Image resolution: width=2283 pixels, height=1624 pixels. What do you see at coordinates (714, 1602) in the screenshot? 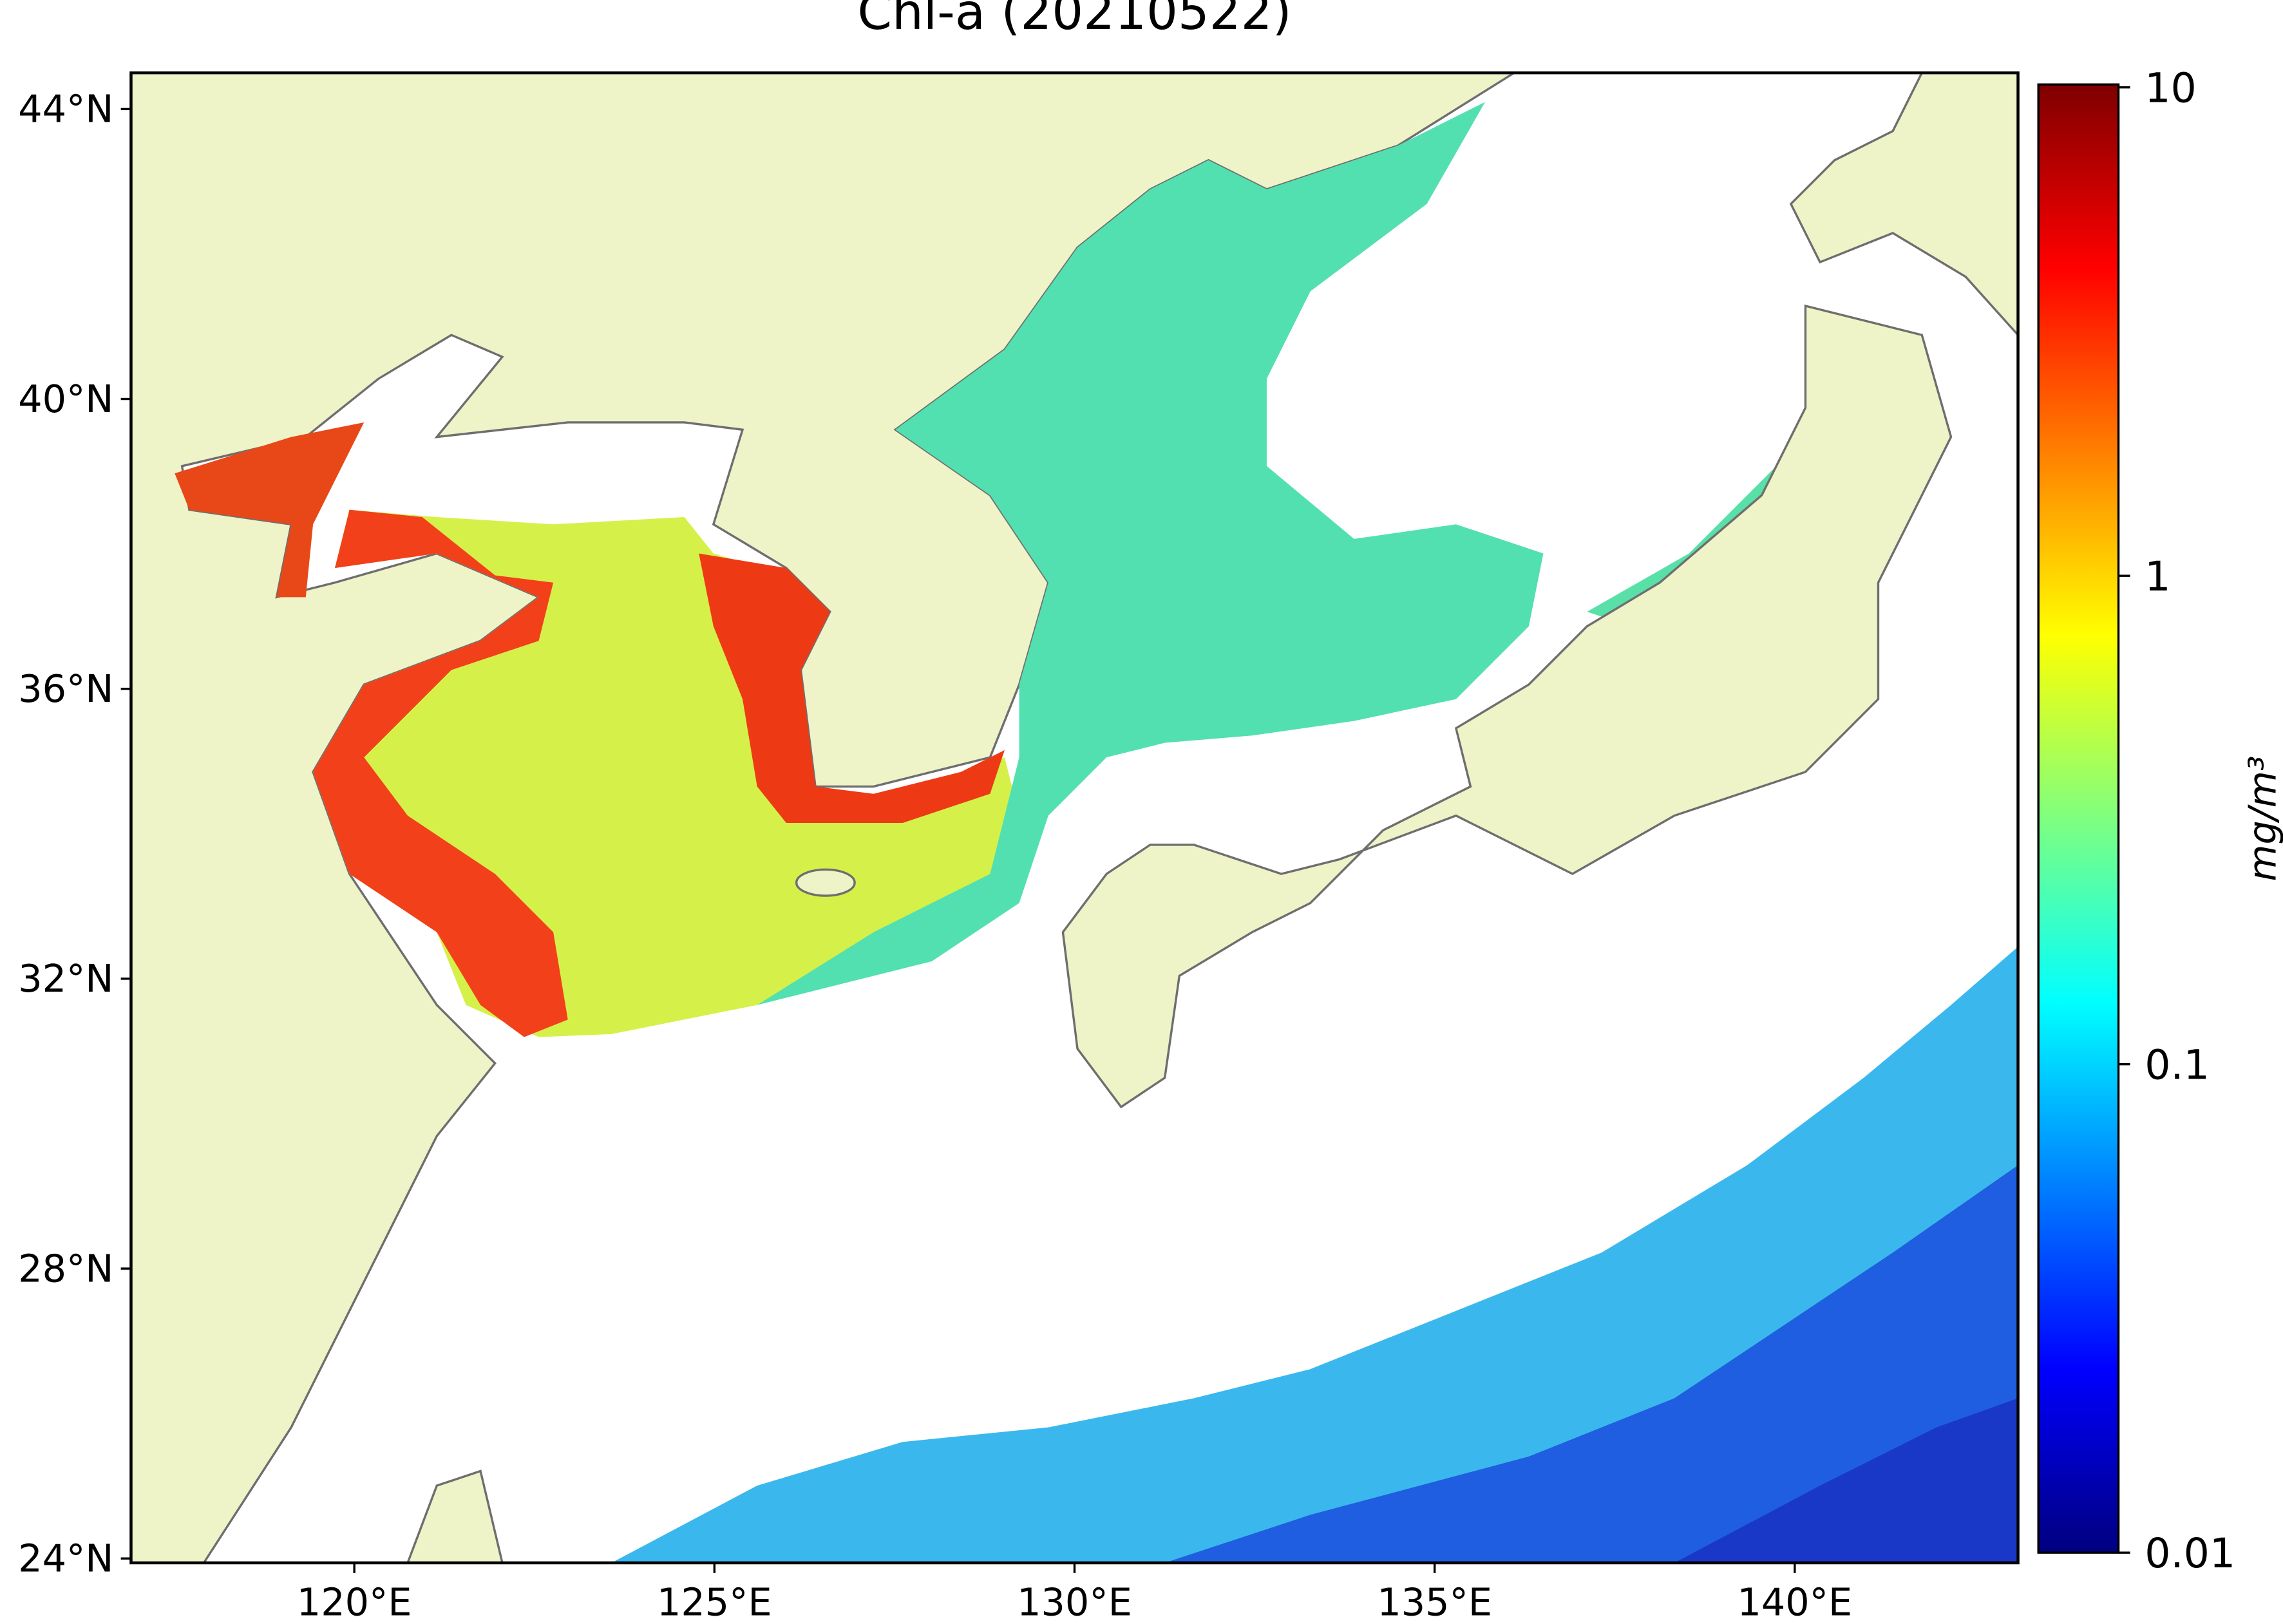
I see `x-tick-label: 125°E` at bounding box center [714, 1602].